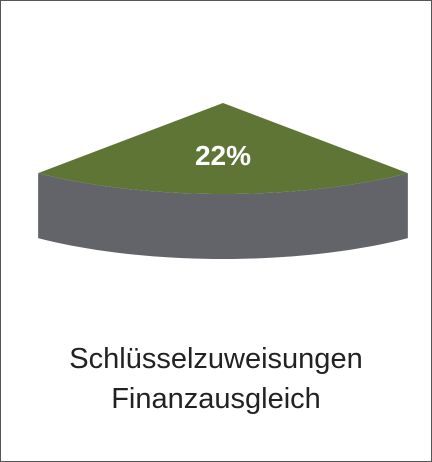 This screenshot has height=462, width=432. Describe the element at coordinates (216, 379) in the screenshot. I see `category-label: Schlüsselzuweisungen Finanzausgleich` at that location.